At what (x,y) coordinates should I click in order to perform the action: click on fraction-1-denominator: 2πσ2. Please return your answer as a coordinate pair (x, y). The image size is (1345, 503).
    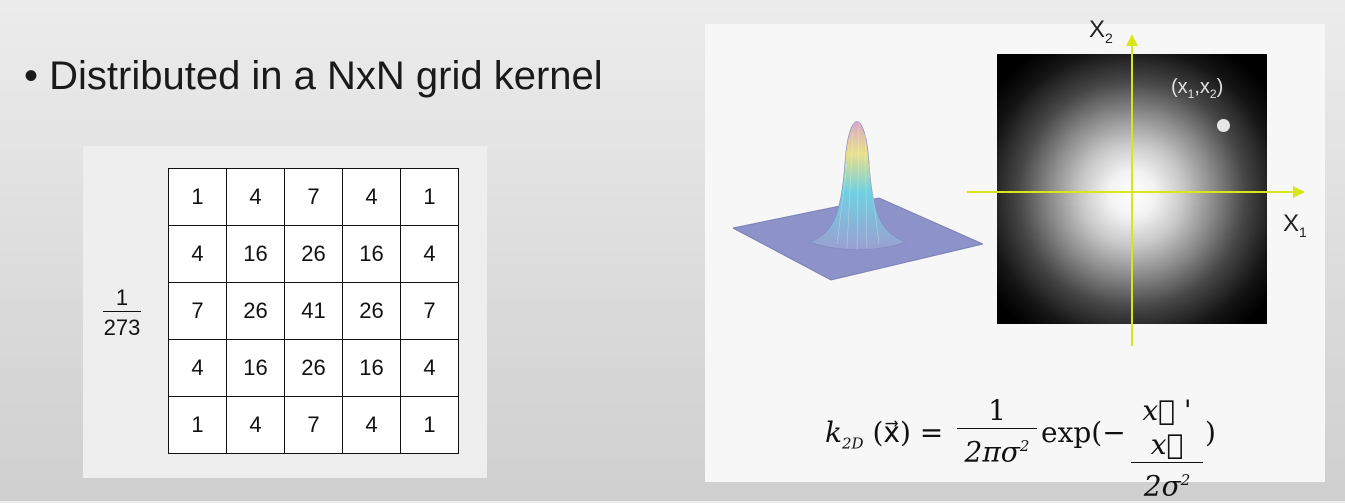
    Looking at the image, I should click on (997, 452).